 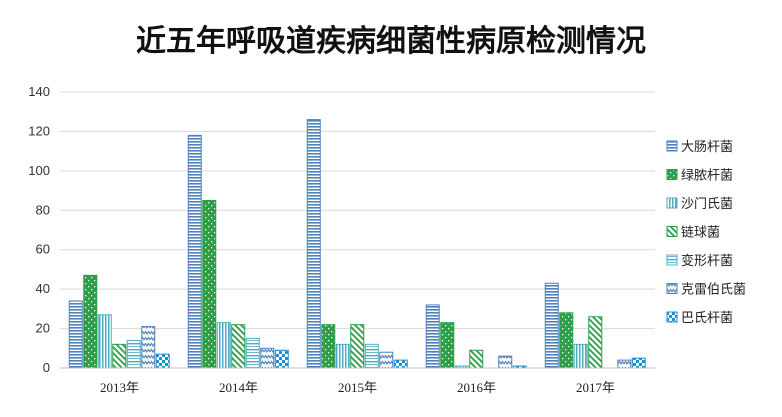 I want to click on legend-label: 巴氏杆菌, so click(x=707, y=318).